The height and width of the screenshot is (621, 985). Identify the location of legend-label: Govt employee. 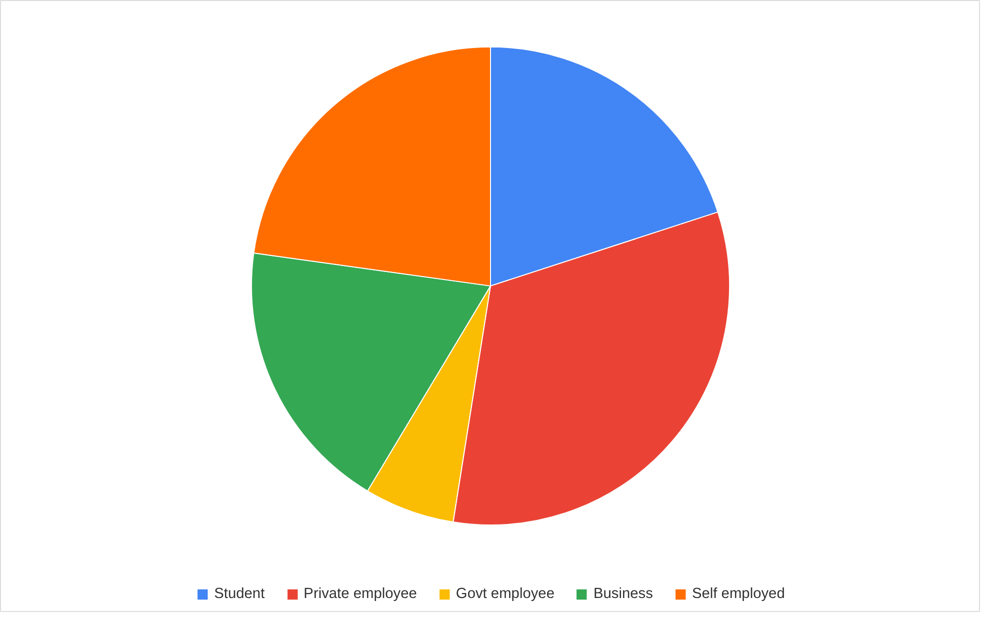
(505, 594).